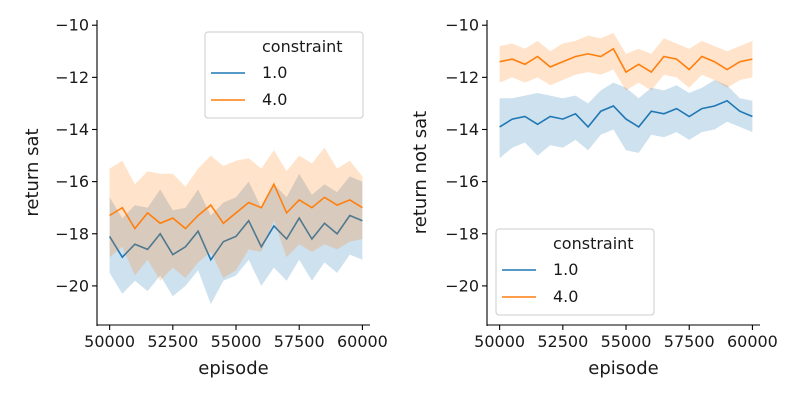  What do you see at coordinates (32, 172) in the screenshot?
I see `y-axis-label: return sat` at bounding box center [32, 172].